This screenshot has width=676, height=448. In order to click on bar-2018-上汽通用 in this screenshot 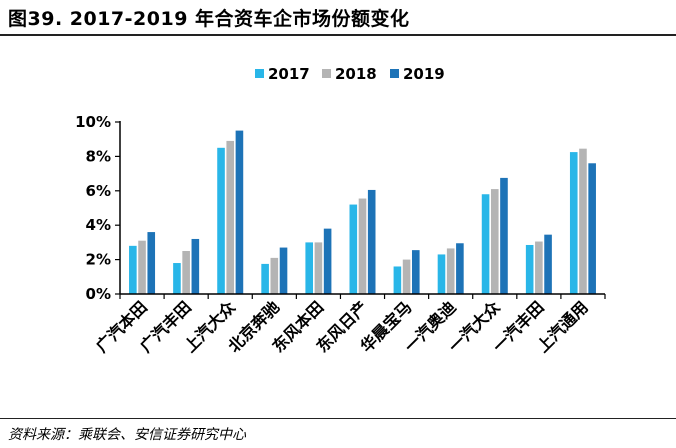, I will do `click(583, 221)`.